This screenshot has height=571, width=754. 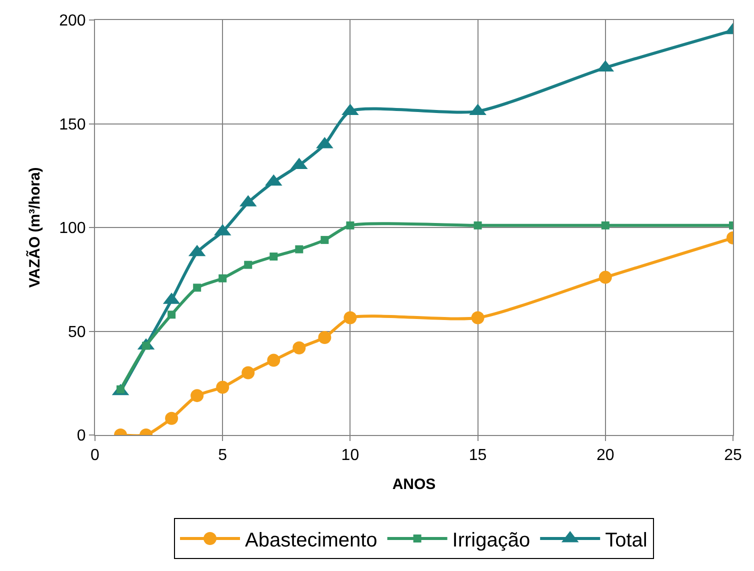 What do you see at coordinates (733, 455) in the screenshot?
I see `x-tick-label: 25` at bounding box center [733, 455].